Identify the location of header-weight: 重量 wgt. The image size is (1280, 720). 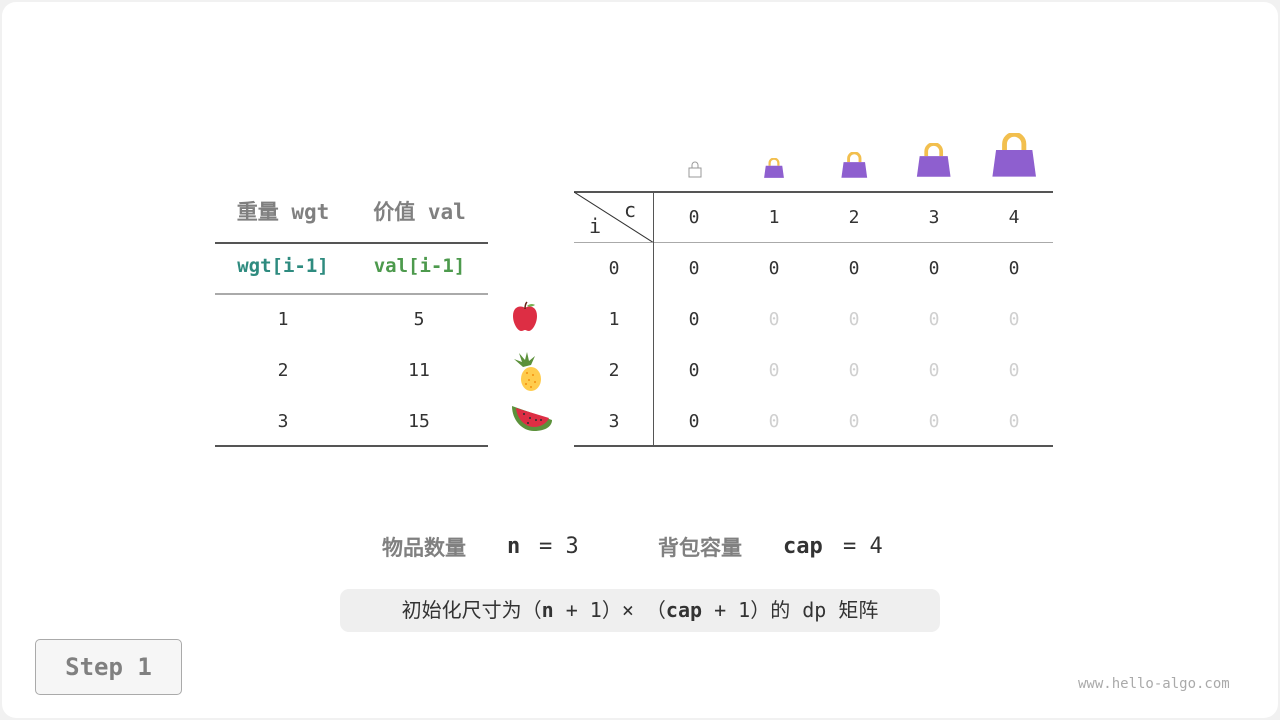
(283, 212).